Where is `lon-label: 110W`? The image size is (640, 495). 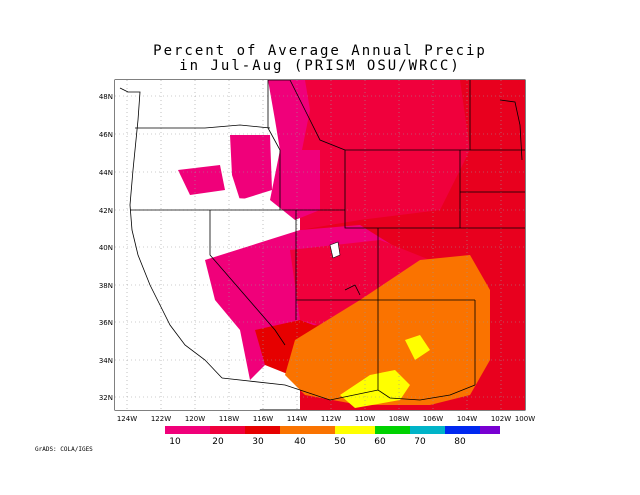
lon-label: 110W is located at coordinates (365, 419).